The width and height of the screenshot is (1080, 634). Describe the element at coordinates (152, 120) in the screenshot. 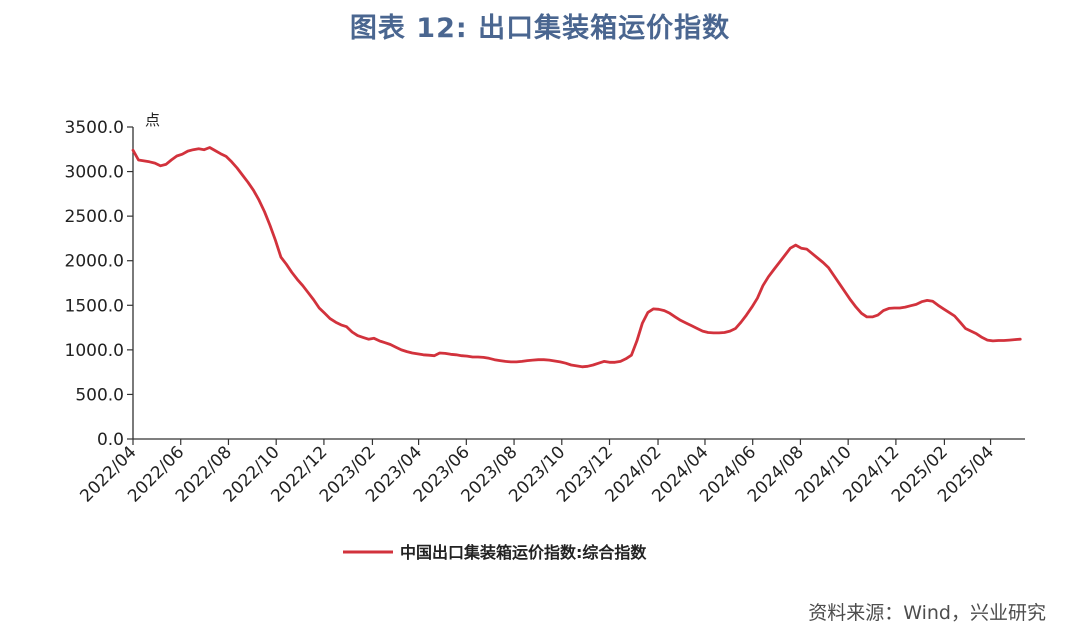

I see `y-unit-label: 点` at that location.